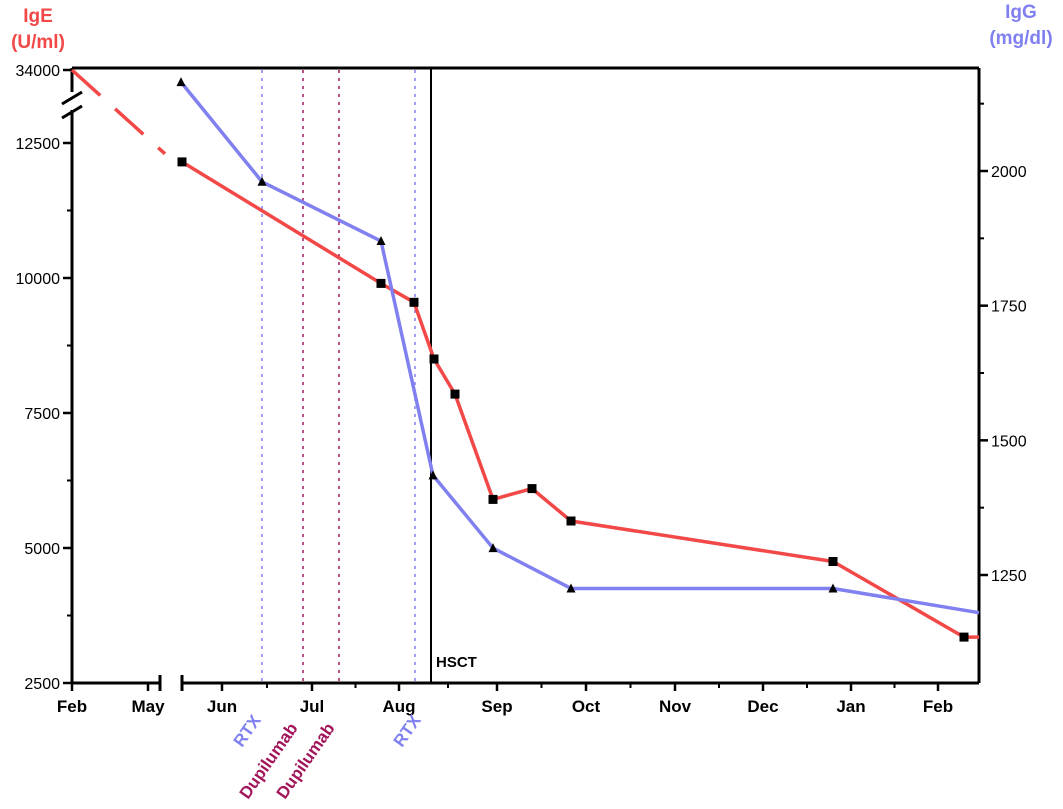  What do you see at coordinates (1009, 172) in the screenshot?
I see `y-right-tick-label: 2000` at bounding box center [1009, 172].